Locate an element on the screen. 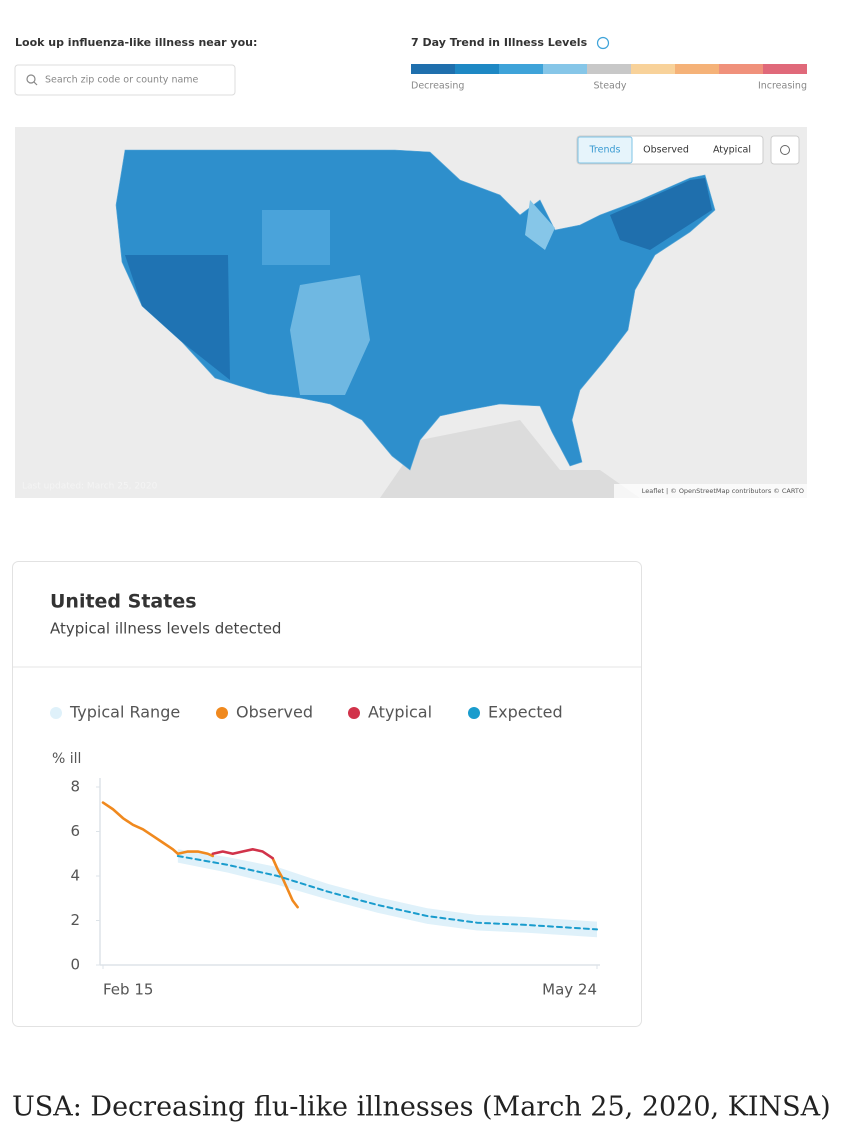 This screenshot has width=862, height=1148. search-placeholder: Search zip code or county name is located at coordinates (122, 80).